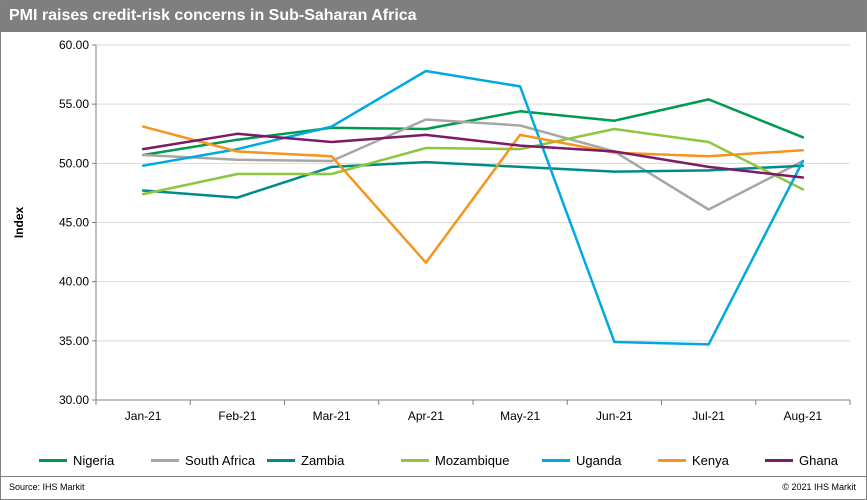 The height and width of the screenshot is (500, 867). Describe the element at coordinates (74, 223) in the screenshot. I see `y-tick-label: 45.00` at that location.